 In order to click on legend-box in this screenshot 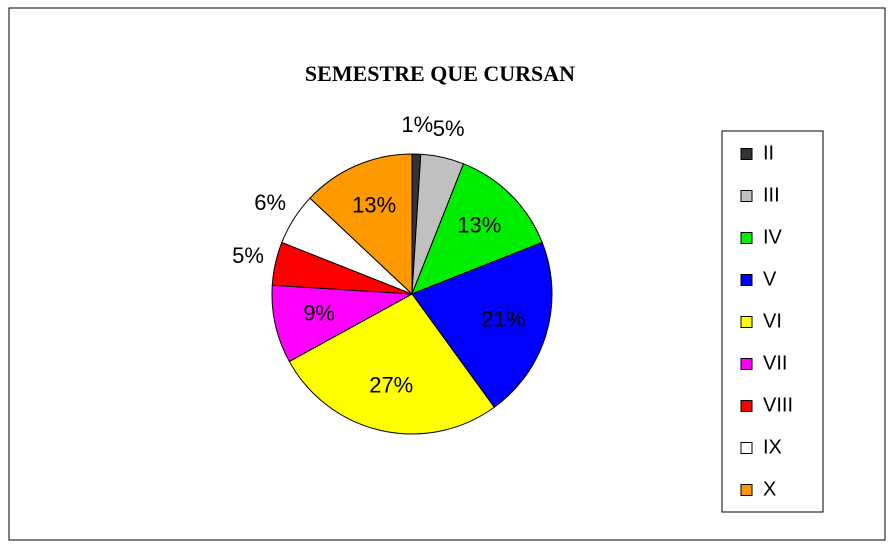, I will do `click(772, 321)`.